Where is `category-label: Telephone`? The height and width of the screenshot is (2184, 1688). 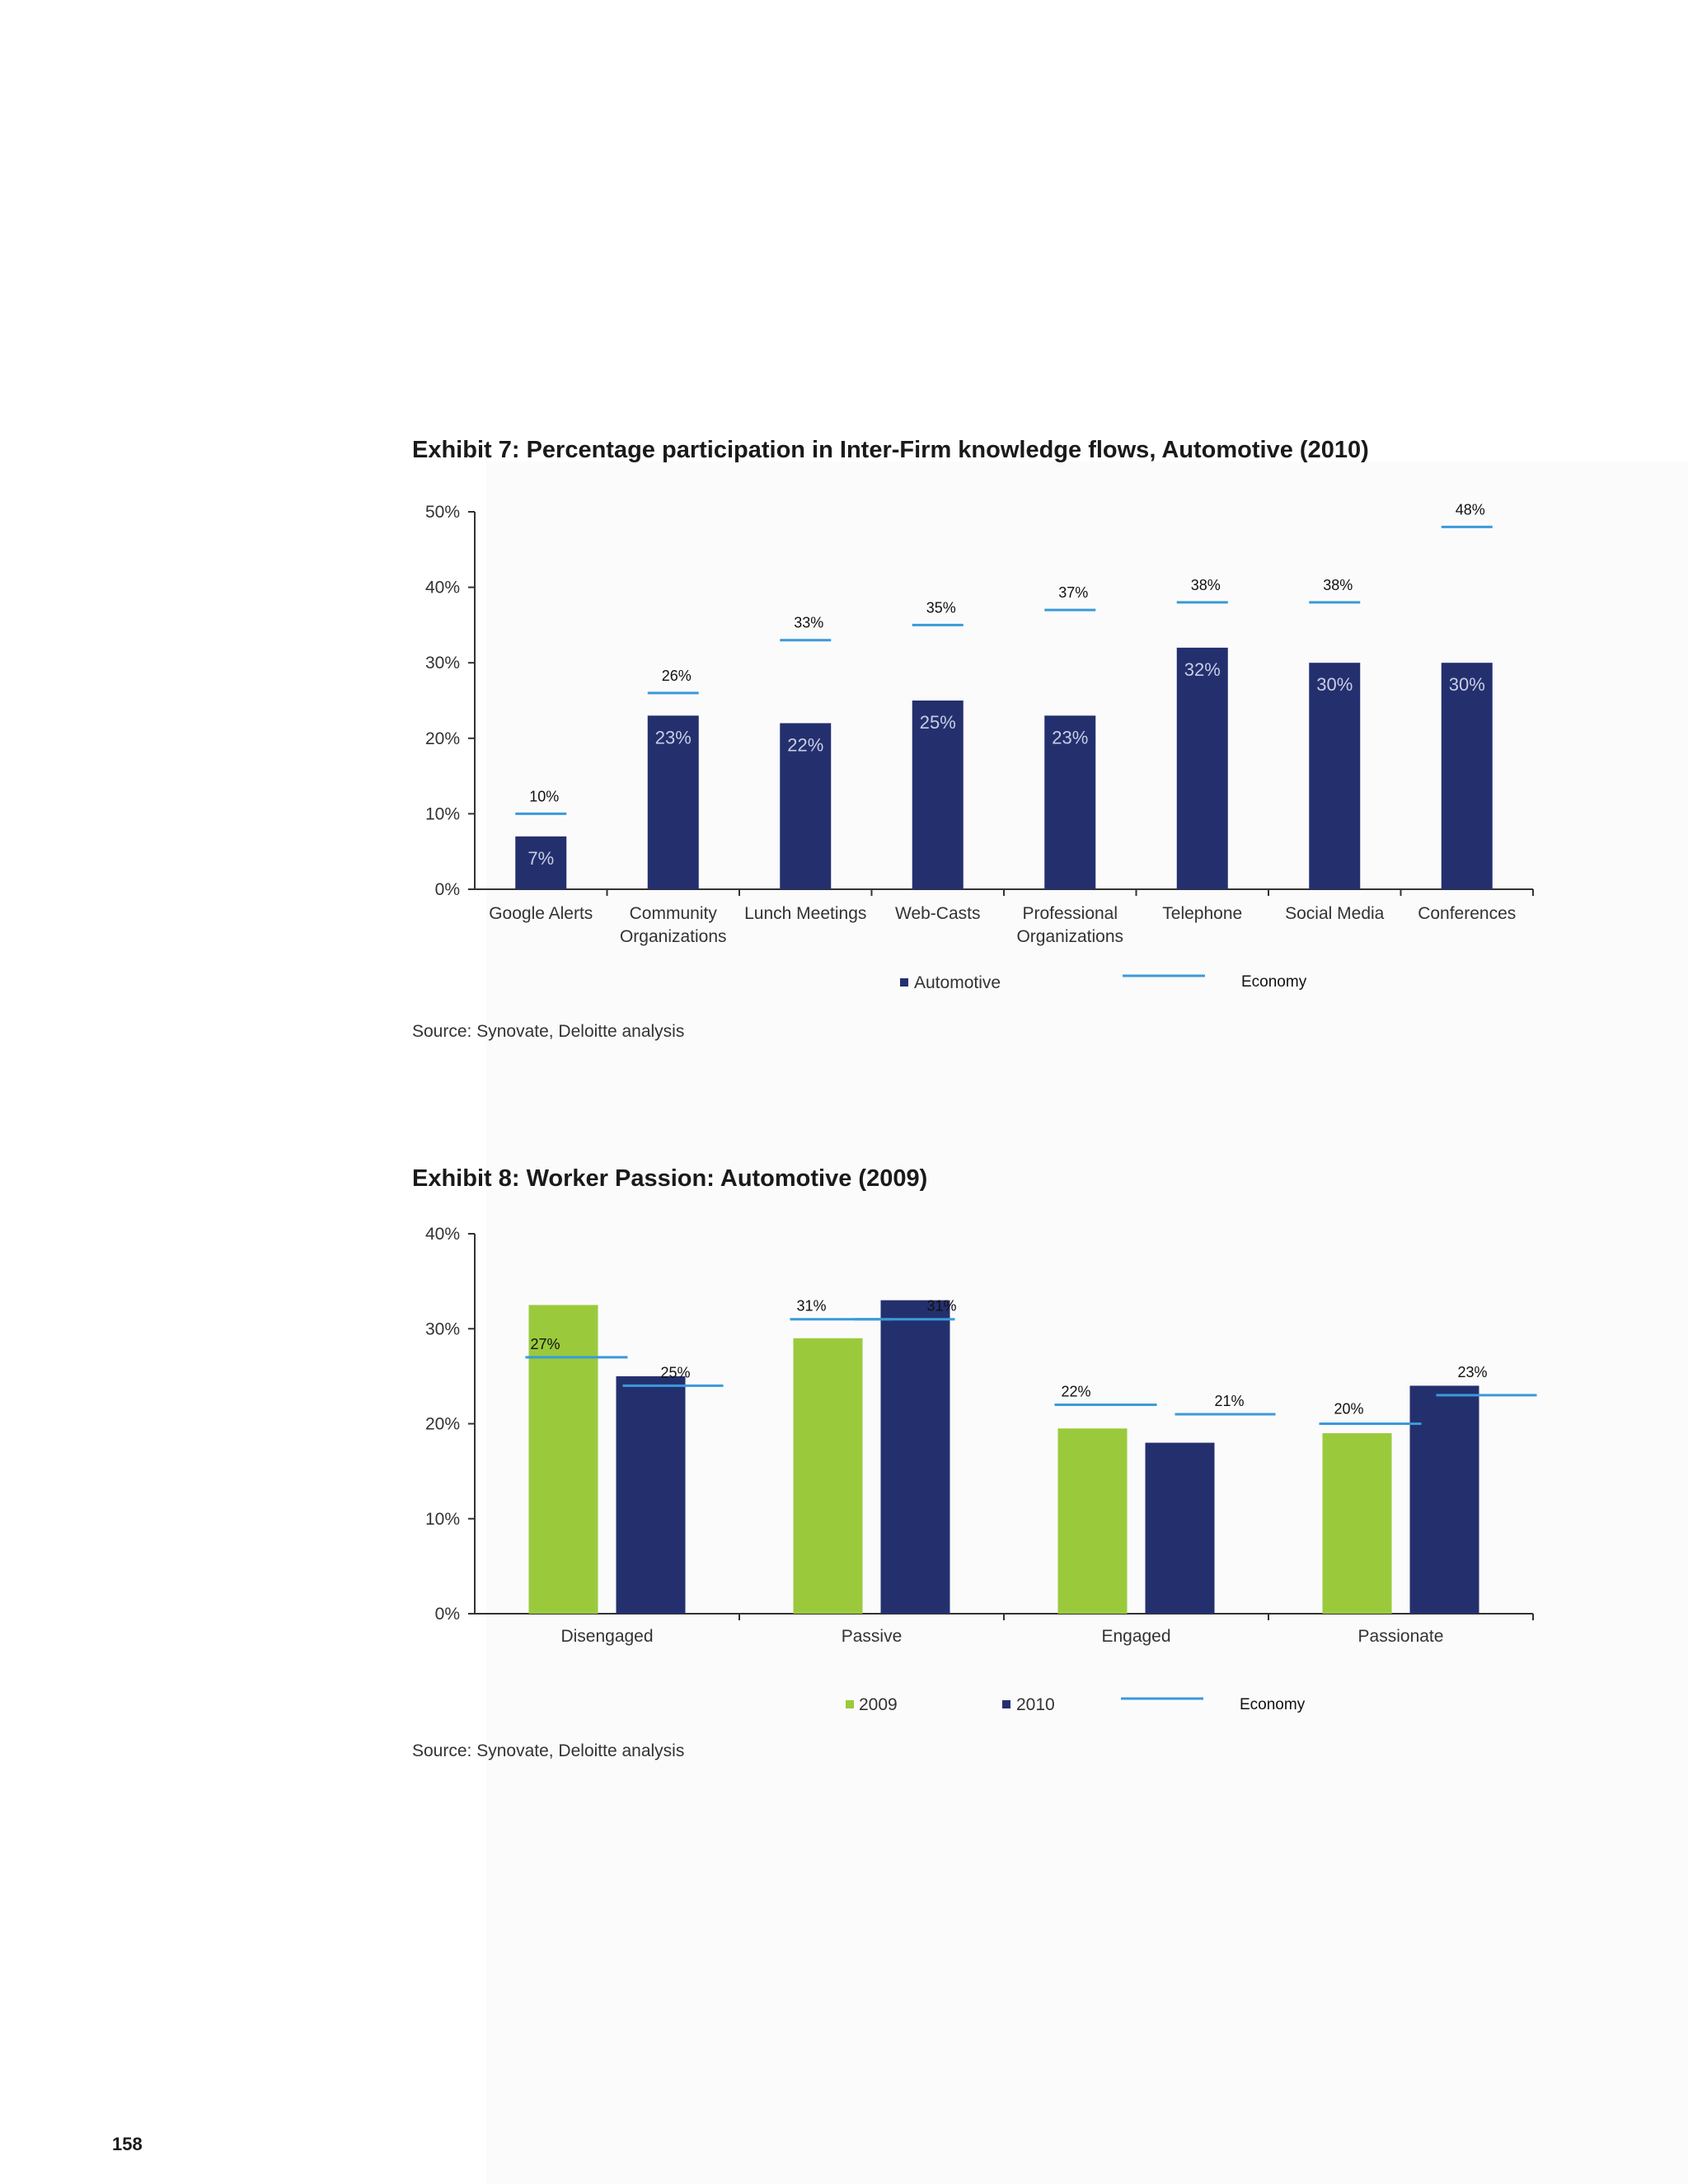 category-label: Telephone is located at coordinates (1202, 913).